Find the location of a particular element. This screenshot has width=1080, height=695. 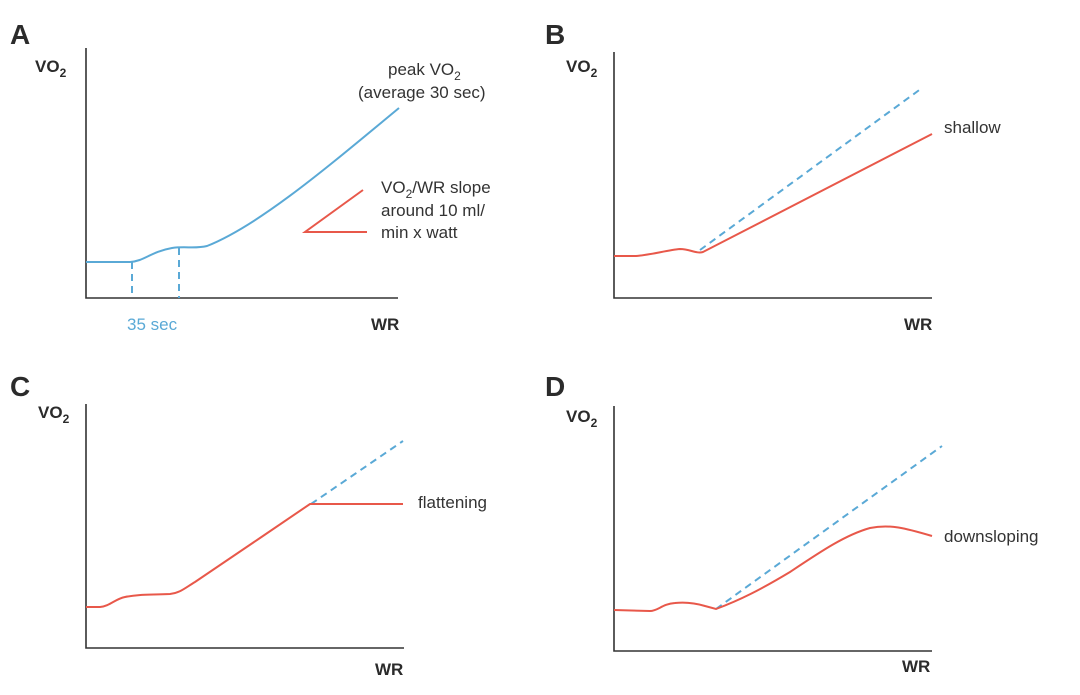

vo2-curve-d is located at coordinates (773, 569).